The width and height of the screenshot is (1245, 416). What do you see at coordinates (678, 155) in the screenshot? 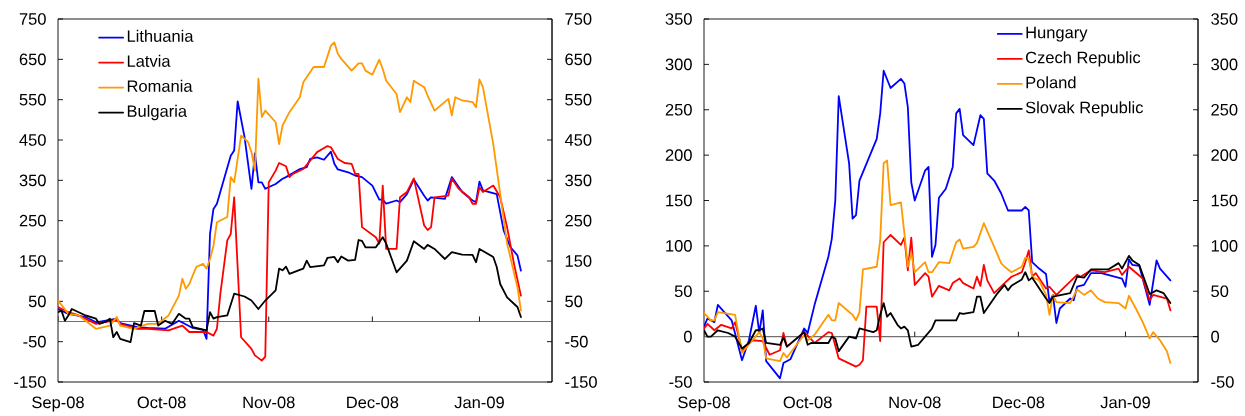
I see `y2-tick-label: 200` at bounding box center [678, 155].